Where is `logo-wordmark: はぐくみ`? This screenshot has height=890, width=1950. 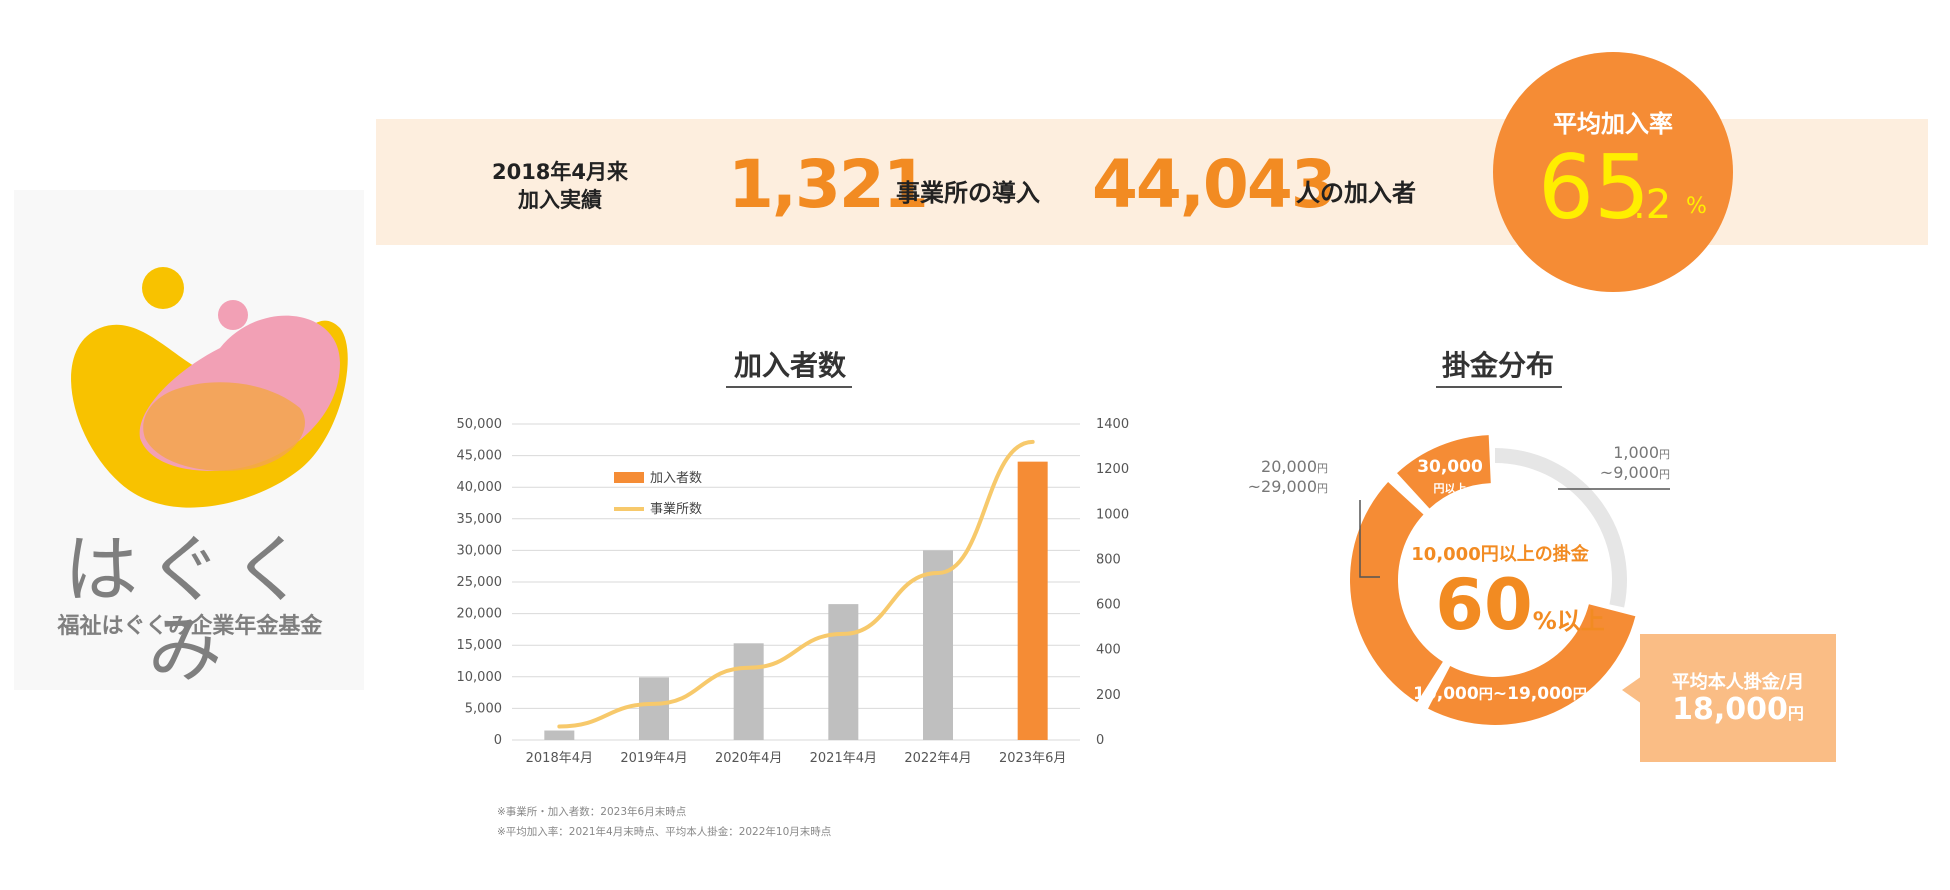
logo-wordmark: はぐくみ is located at coordinates (190, 610).